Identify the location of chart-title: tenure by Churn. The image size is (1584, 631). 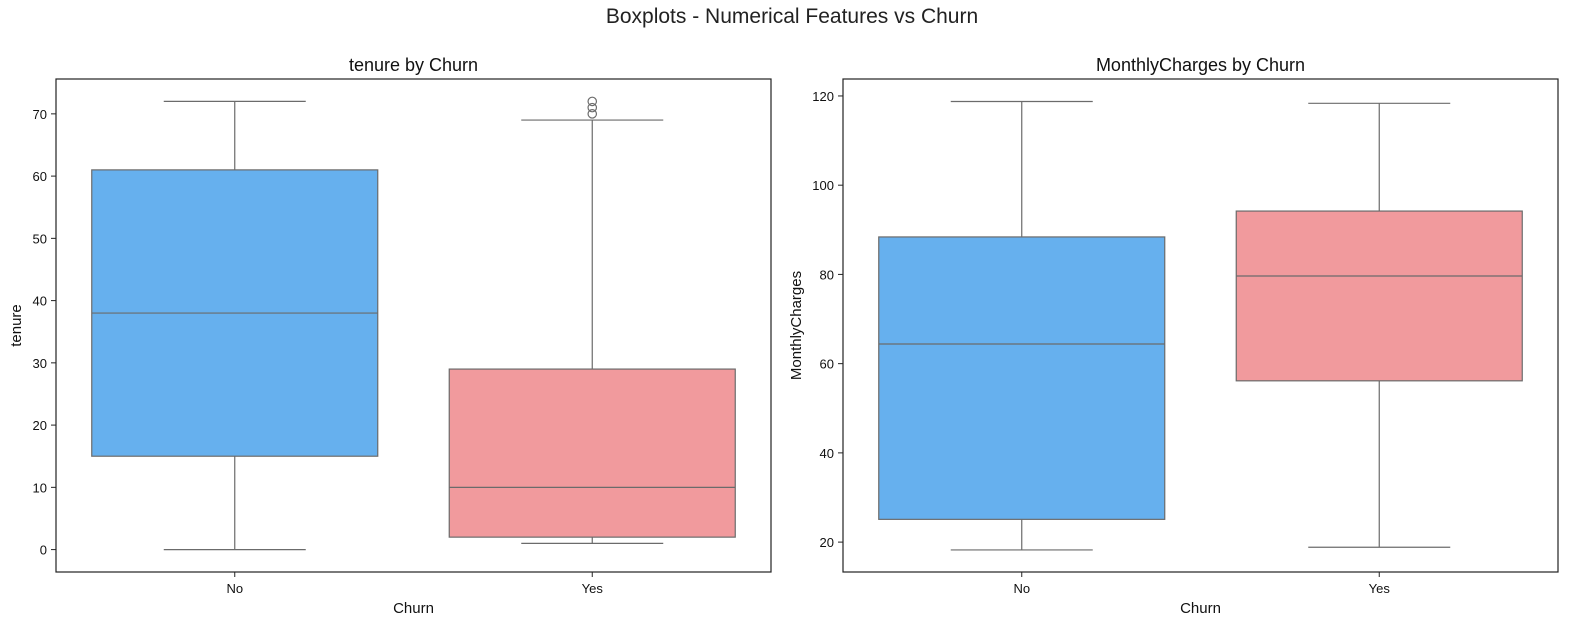
(413, 65).